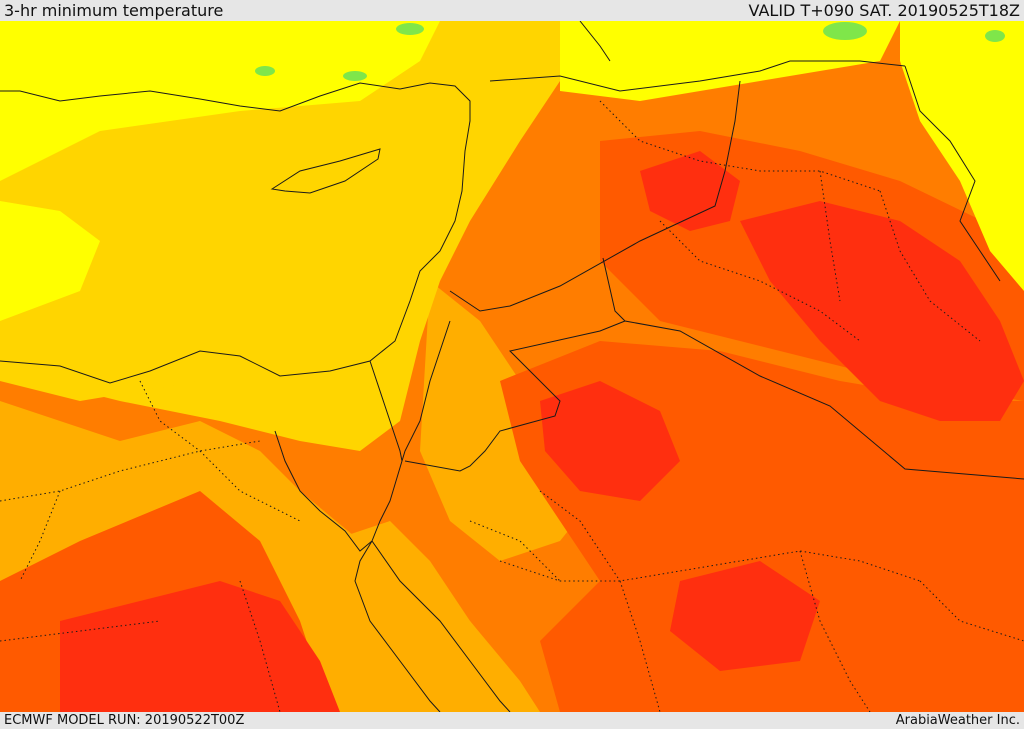  What do you see at coordinates (730, 61) in the screenshot?
I see `field-yellow-turkey` at bounding box center [730, 61].